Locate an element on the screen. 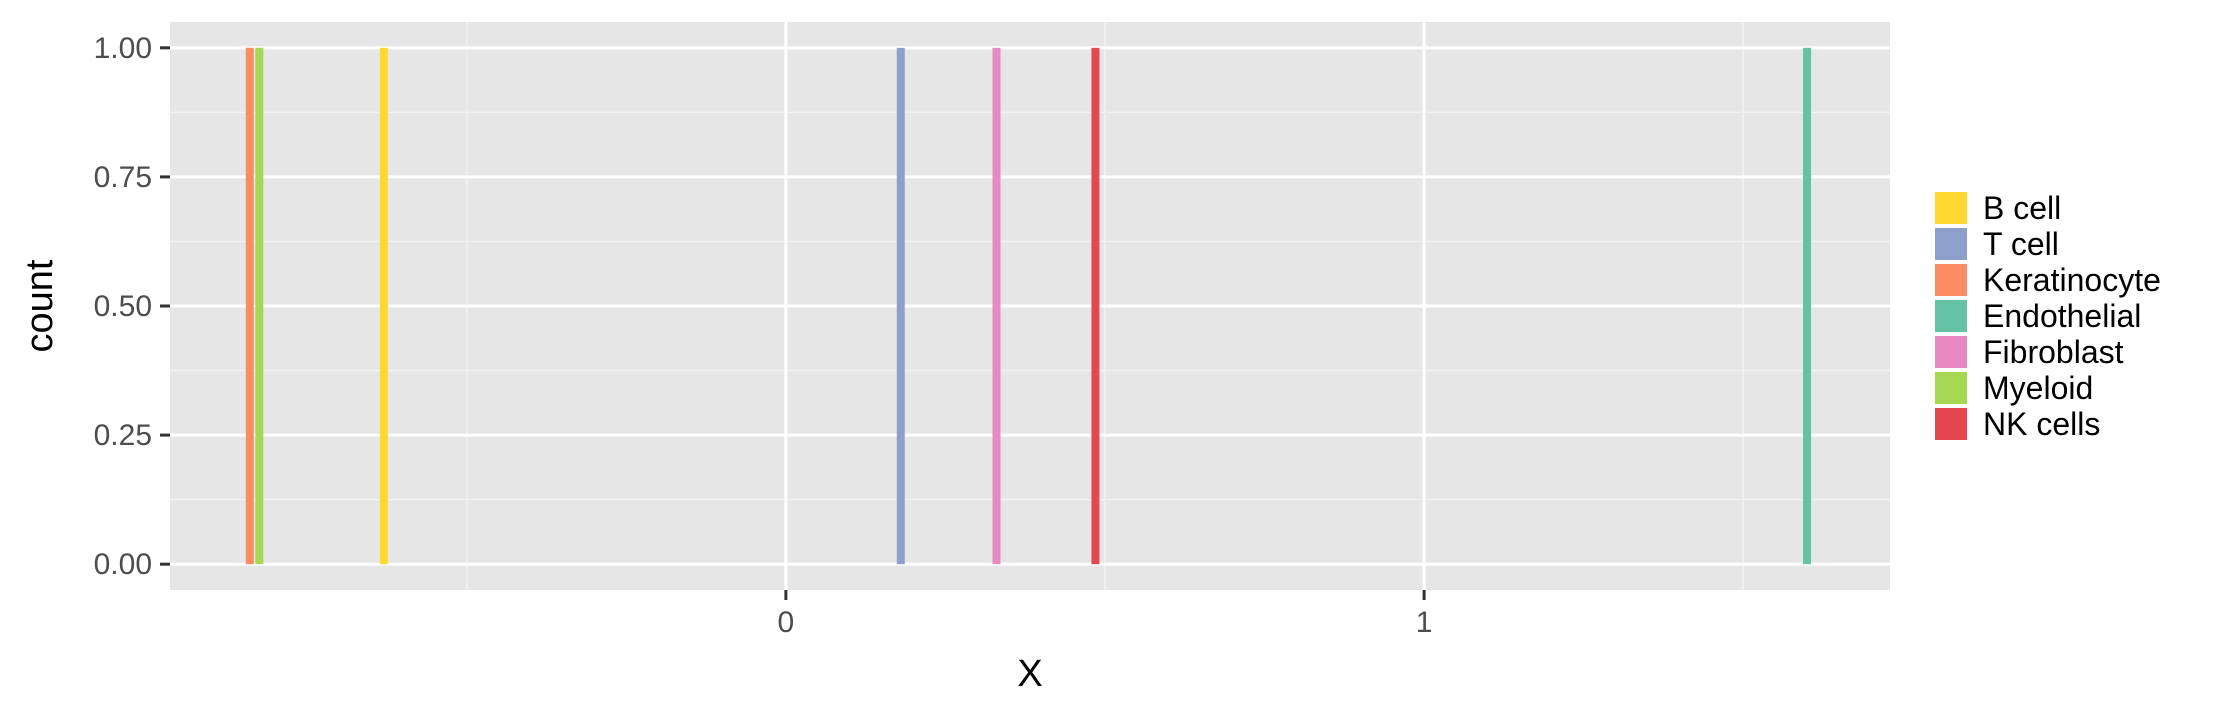  x-axis-title: X is located at coordinates (1029, 674).